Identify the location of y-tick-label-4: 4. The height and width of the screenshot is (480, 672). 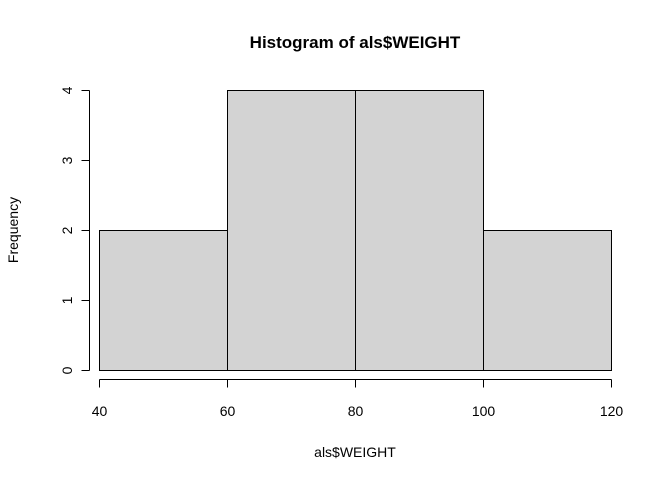
(67, 90).